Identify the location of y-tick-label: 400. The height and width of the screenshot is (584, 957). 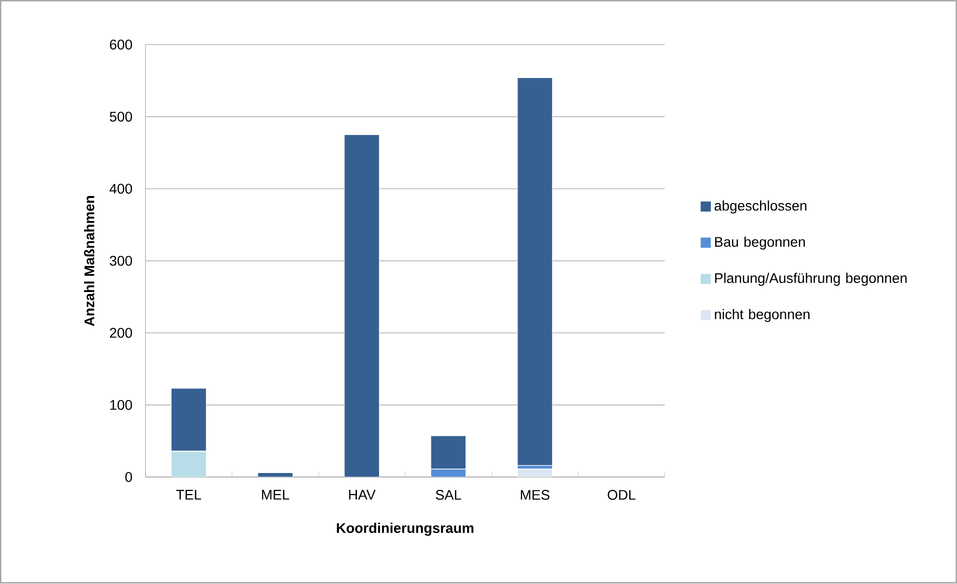
(121, 189).